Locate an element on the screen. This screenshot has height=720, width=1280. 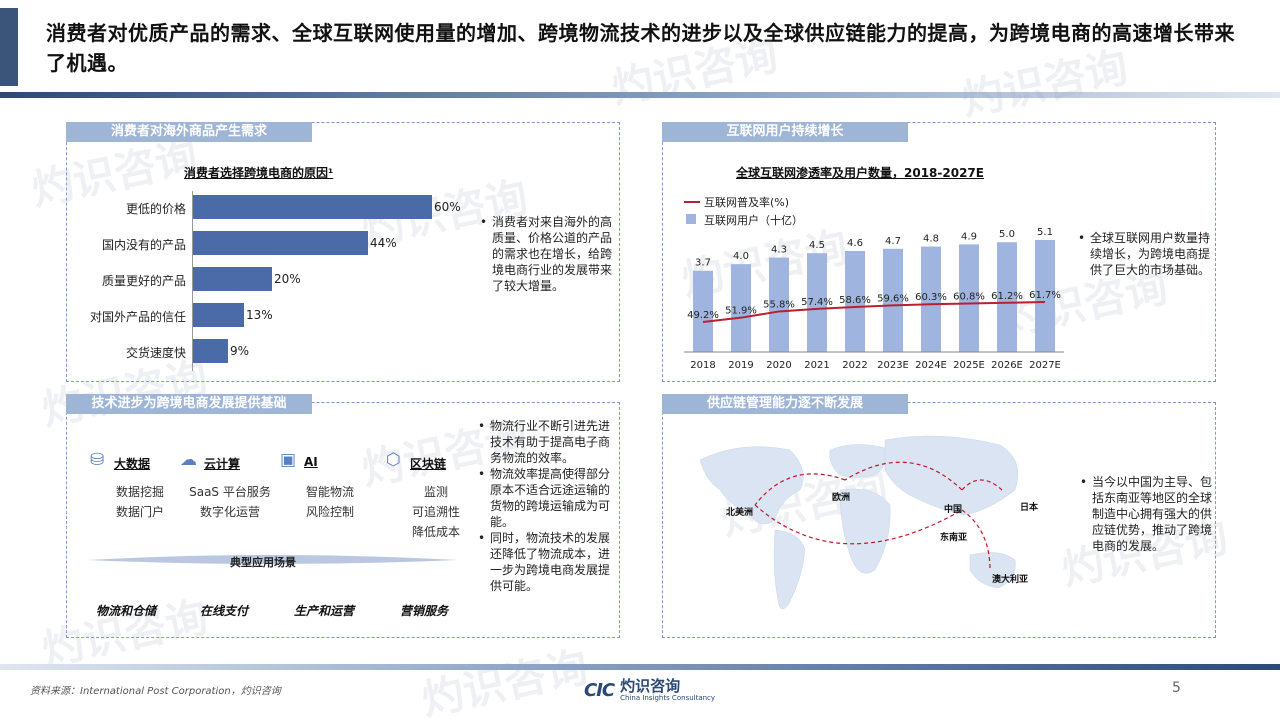
user-bar-label: 4.7 is located at coordinates (893, 241).